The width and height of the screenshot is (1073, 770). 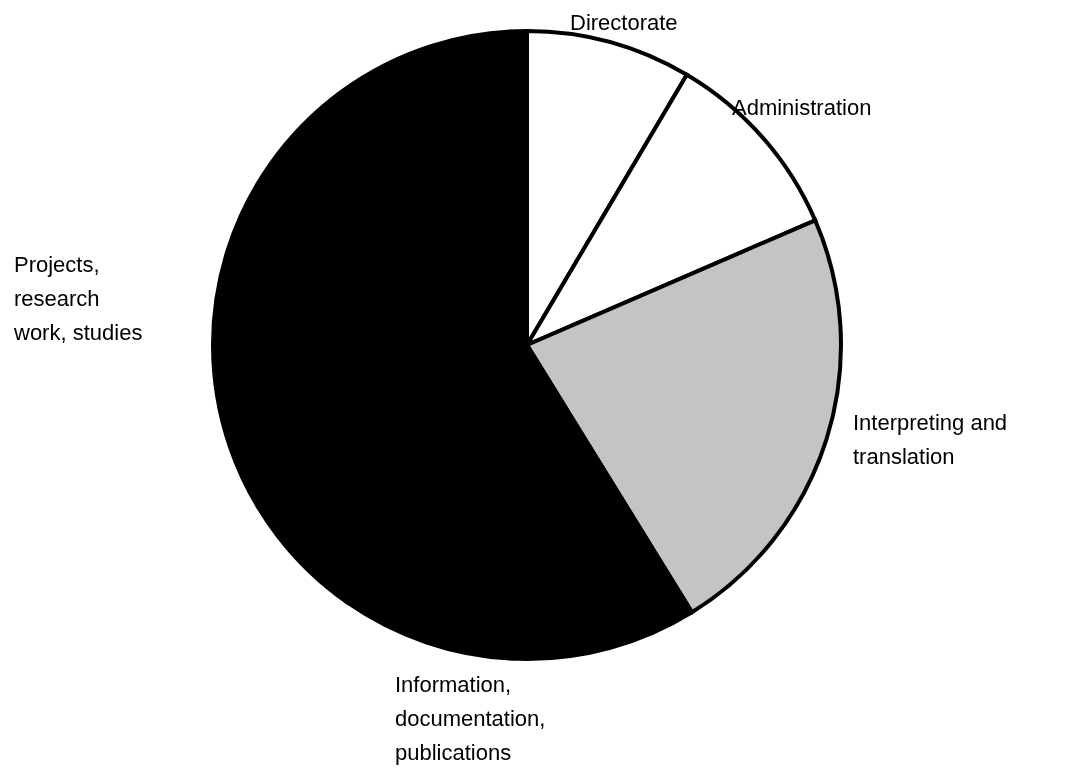 What do you see at coordinates (624, 22) in the screenshot?
I see `slice-label: Directorate` at bounding box center [624, 22].